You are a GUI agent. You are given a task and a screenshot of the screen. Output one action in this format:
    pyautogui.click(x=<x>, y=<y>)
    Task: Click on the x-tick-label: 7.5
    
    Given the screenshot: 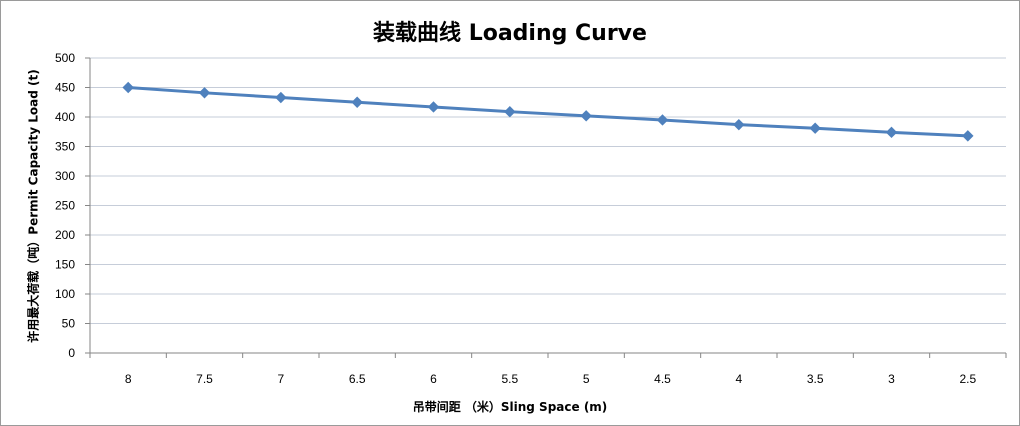 What is the action you would take?
    pyautogui.click(x=204, y=379)
    